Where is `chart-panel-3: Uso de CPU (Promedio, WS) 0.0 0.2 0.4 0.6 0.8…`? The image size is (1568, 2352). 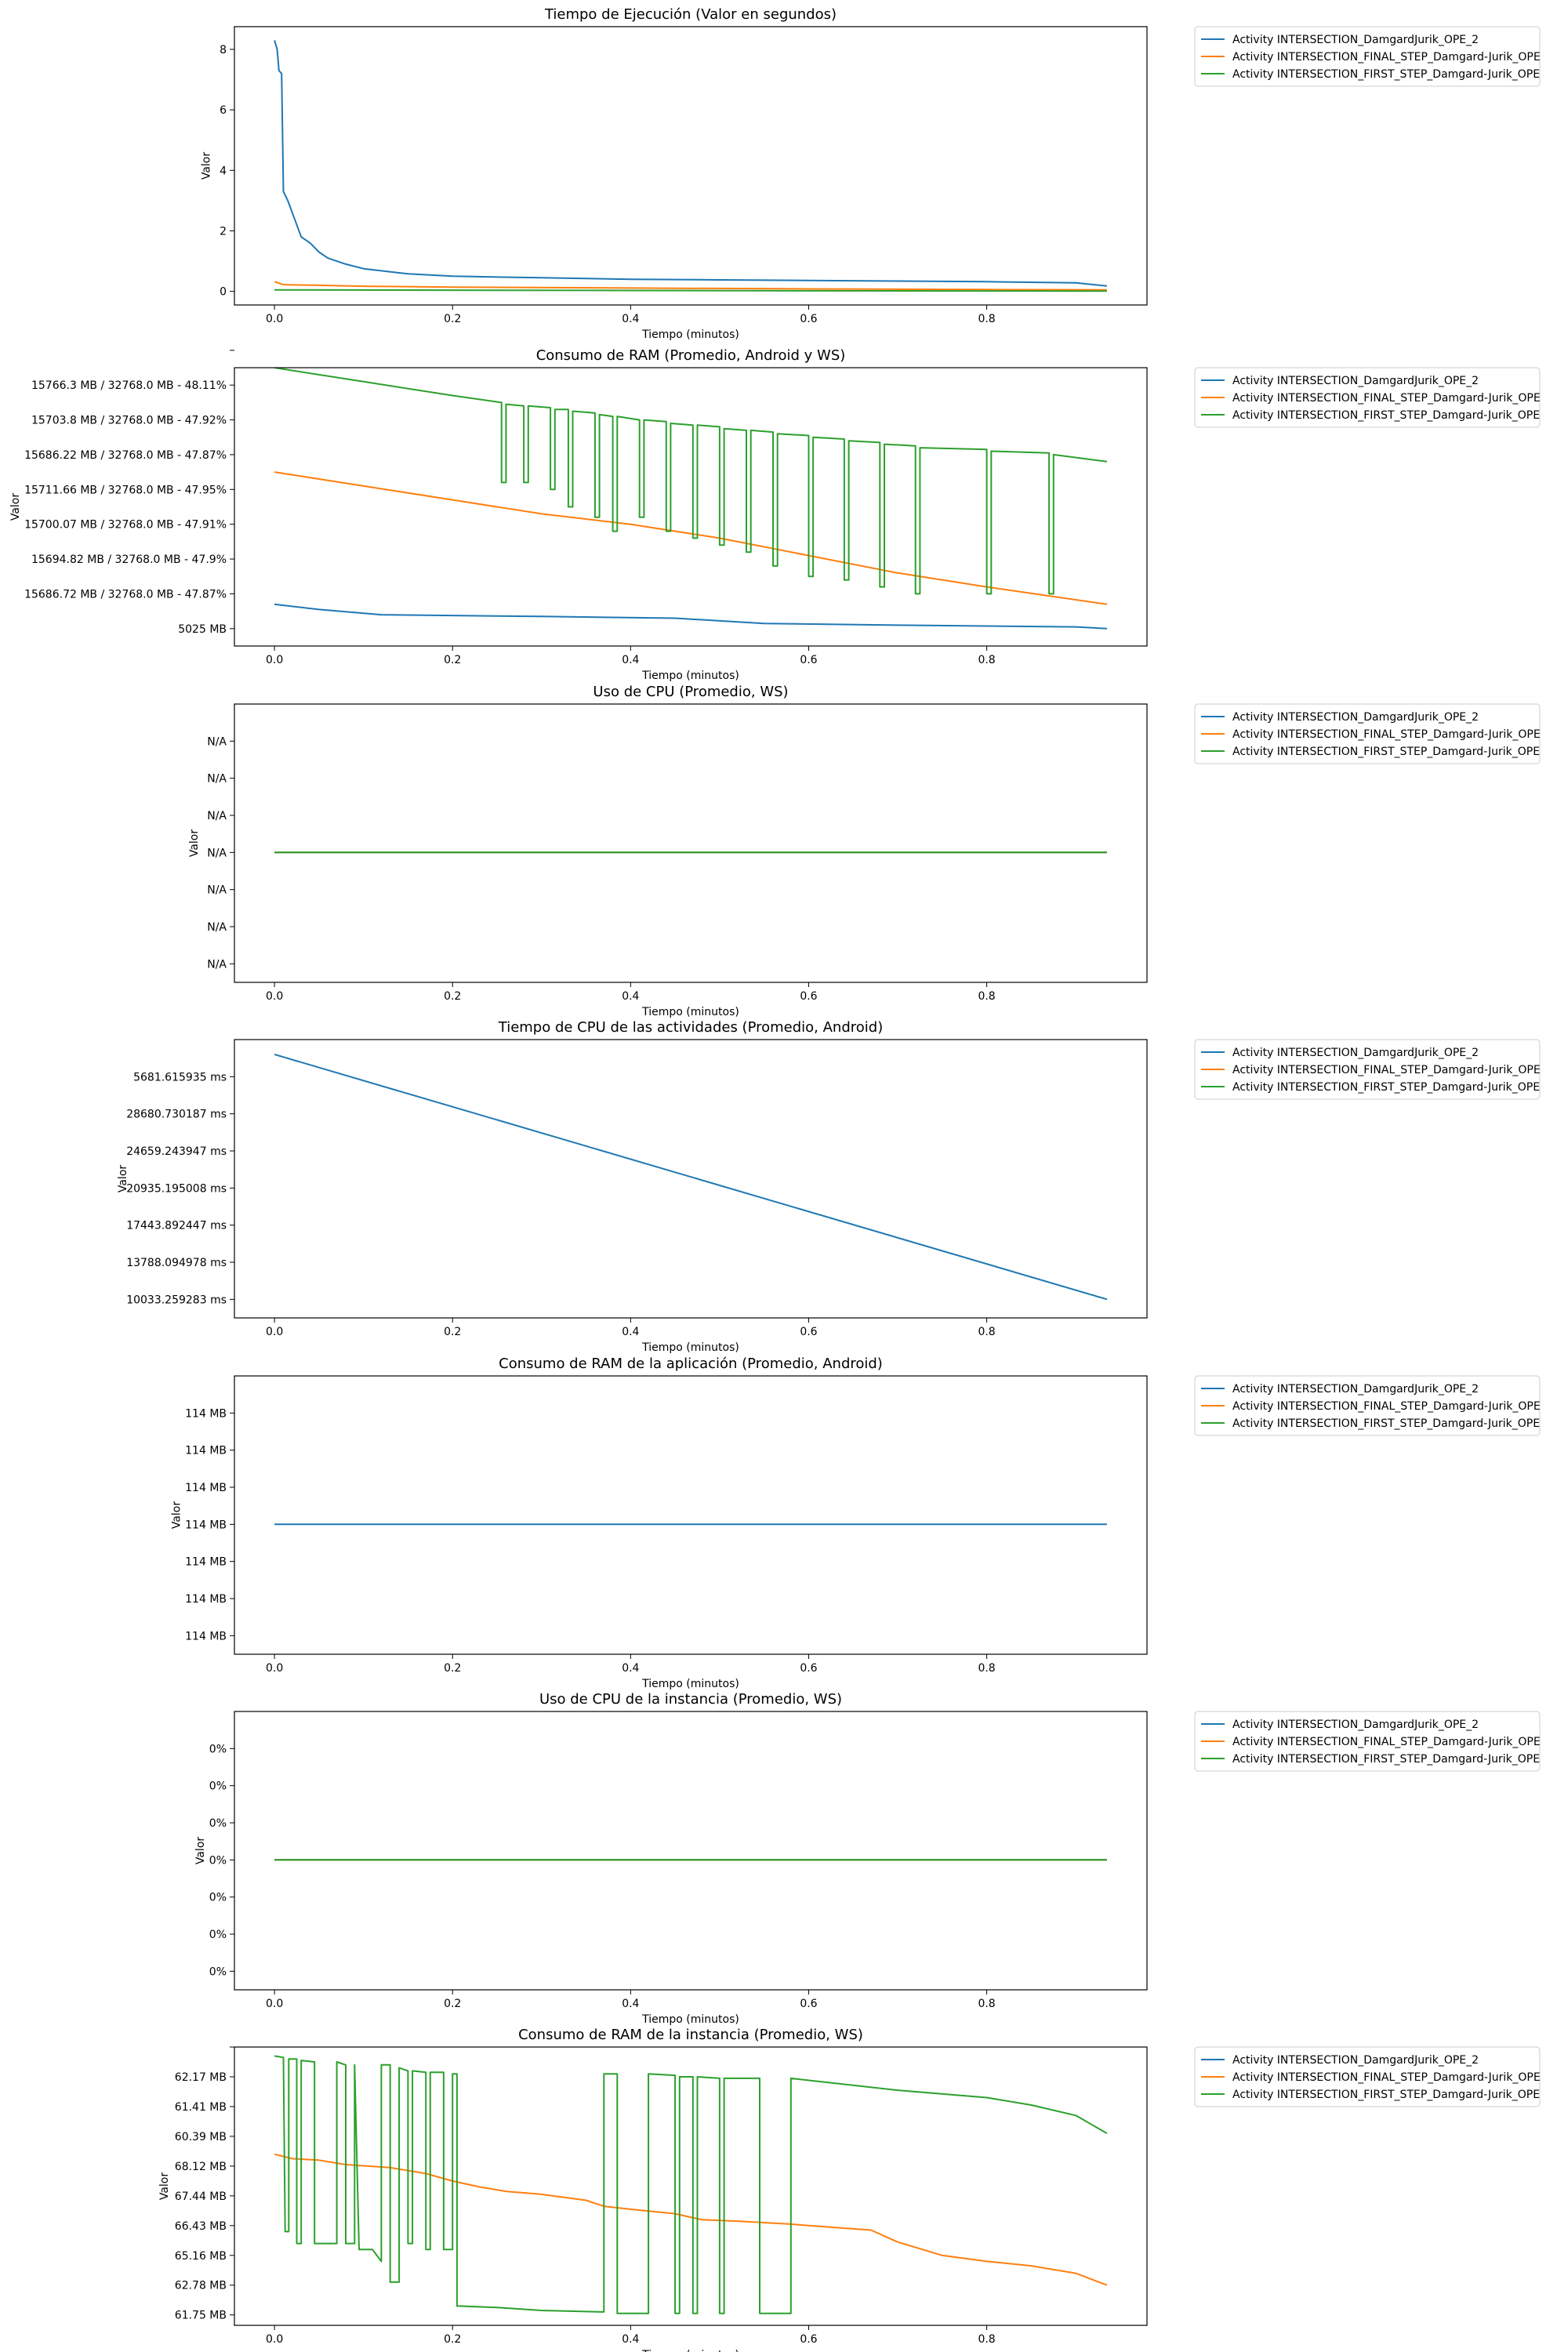 chart-panel-3: Uso de CPU (Promedio, WS) 0.0 0.2 0.4 0.6 0.8… is located at coordinates (864, 851).